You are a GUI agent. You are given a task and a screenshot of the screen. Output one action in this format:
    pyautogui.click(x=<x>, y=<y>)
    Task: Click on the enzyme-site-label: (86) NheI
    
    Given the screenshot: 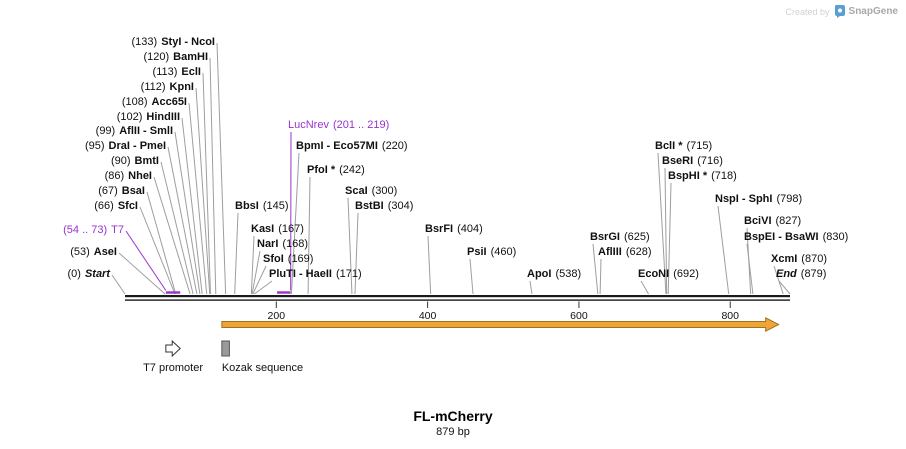 What is the action you would take?
    pyautogui.click(x=128, y=176)
    